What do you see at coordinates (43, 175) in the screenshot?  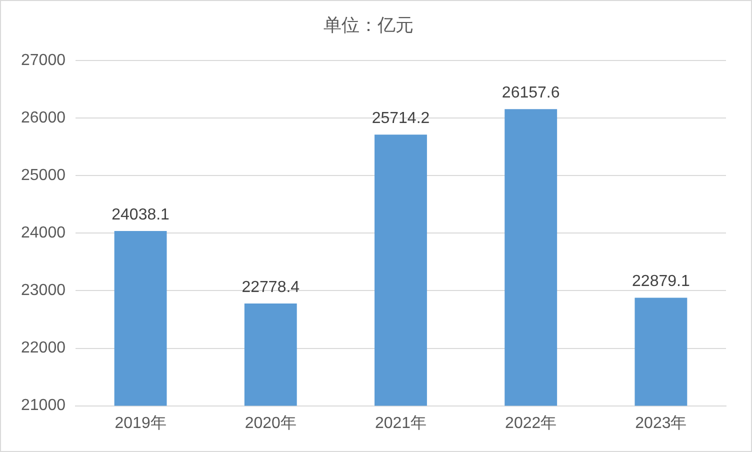 I see `y-tick-label: 25000` at bounding box center [43, 175].